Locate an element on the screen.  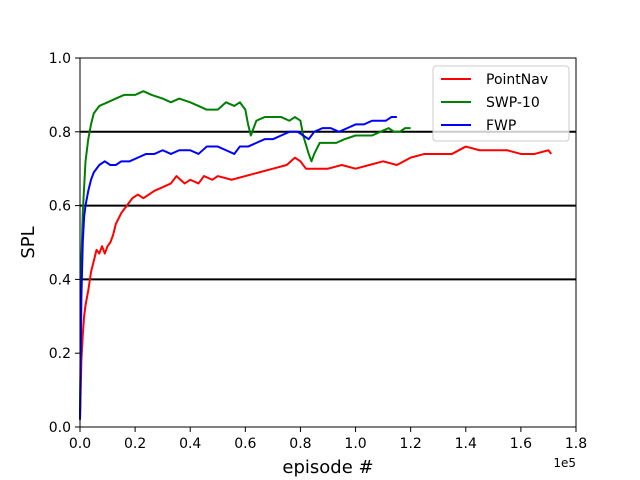
y-tick-label: 0.4 is located at coordinates (60, 280).